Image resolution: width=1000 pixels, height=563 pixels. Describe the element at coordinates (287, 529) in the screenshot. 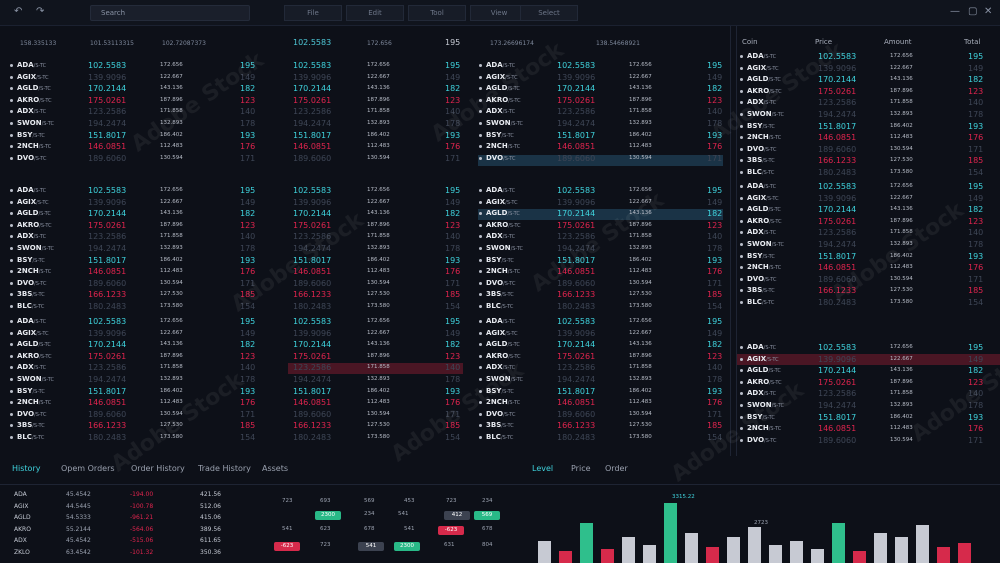

I see `order-pill: 541` at that location.